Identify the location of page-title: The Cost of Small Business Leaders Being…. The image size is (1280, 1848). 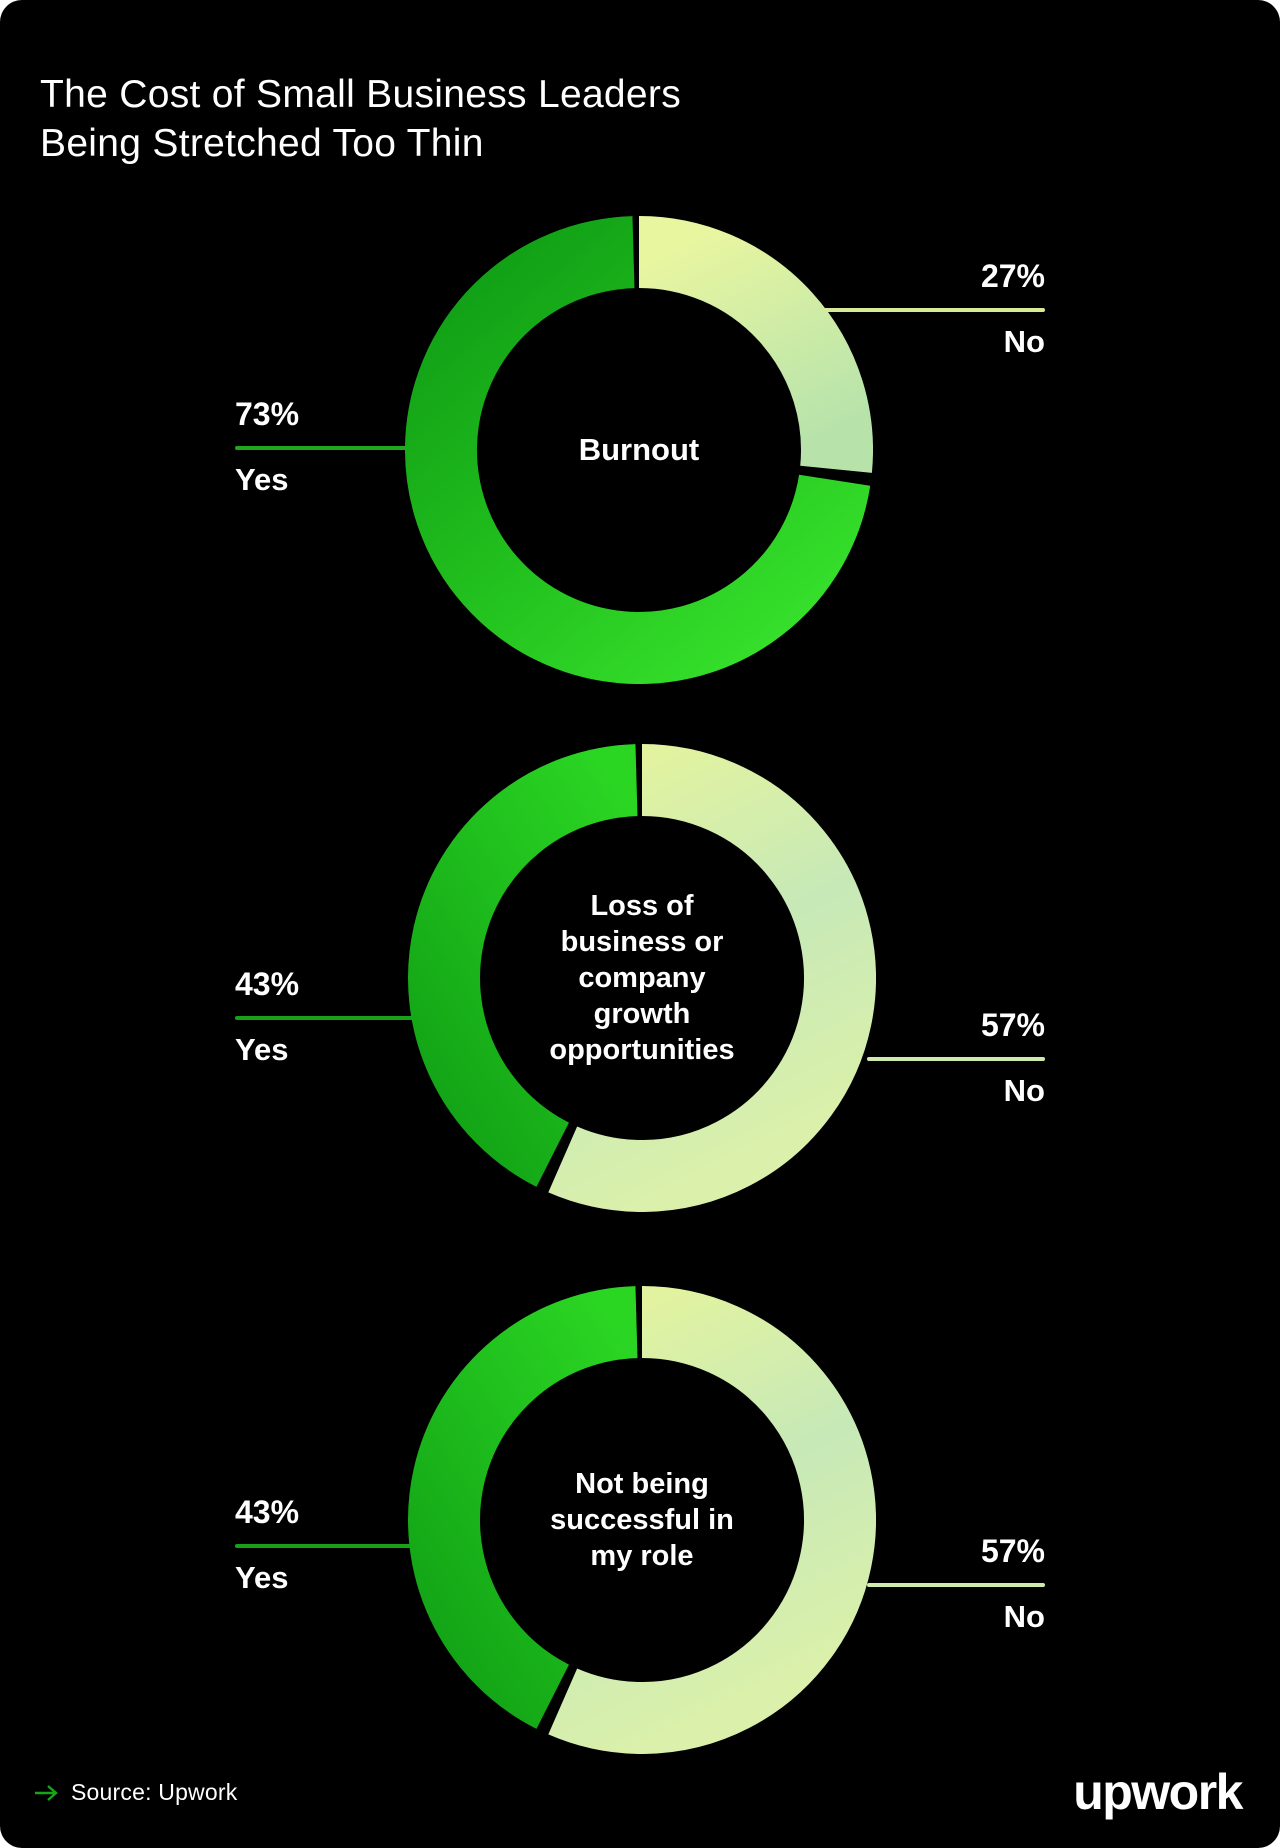
(360, 119).